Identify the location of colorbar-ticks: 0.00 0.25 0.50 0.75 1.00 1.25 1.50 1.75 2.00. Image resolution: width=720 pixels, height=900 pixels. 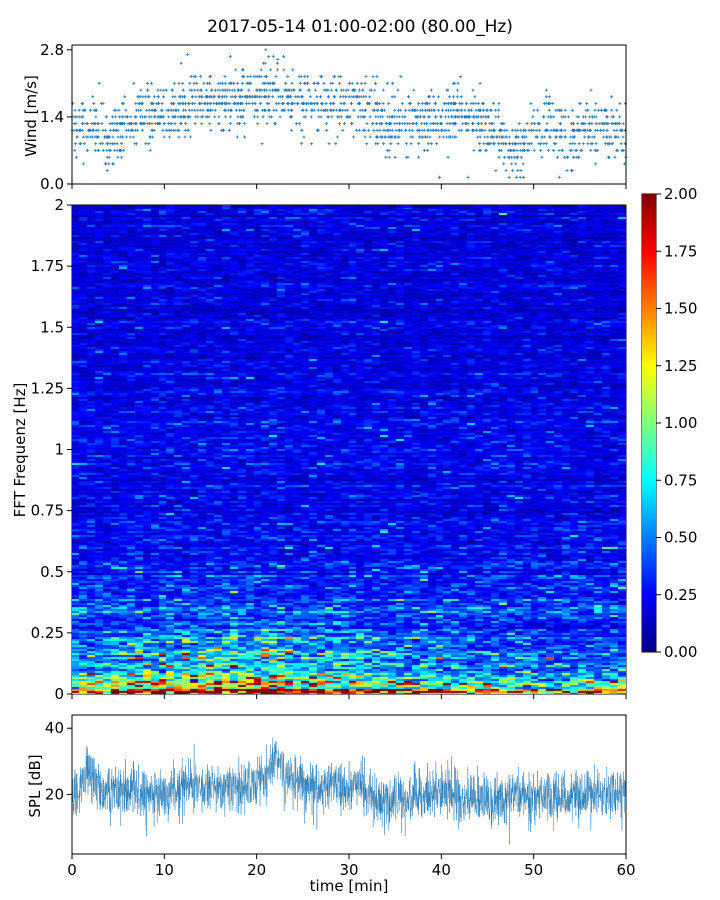
(676, 423).